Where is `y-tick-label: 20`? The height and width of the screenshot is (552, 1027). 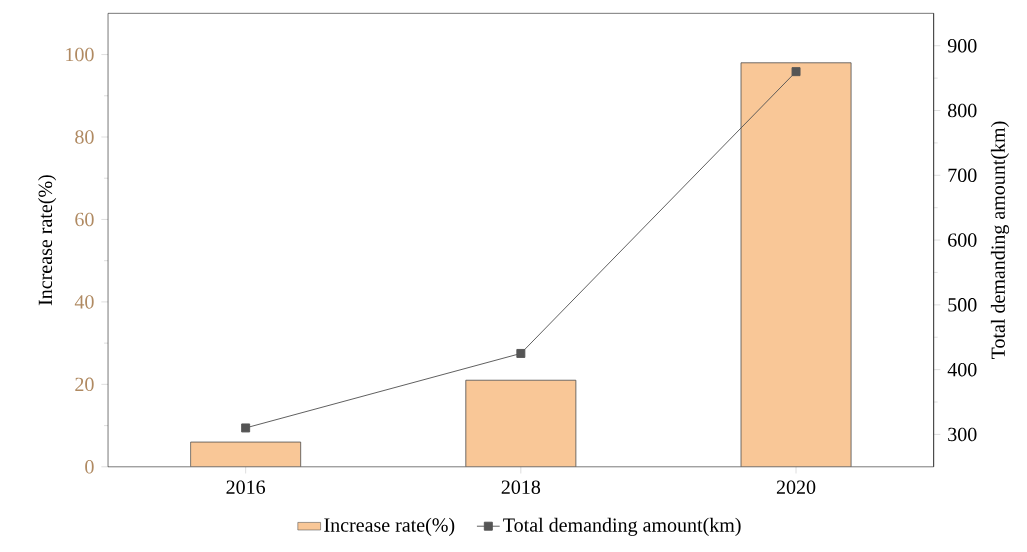 y-tick-label: 20 is located at coordinates (84, 384).